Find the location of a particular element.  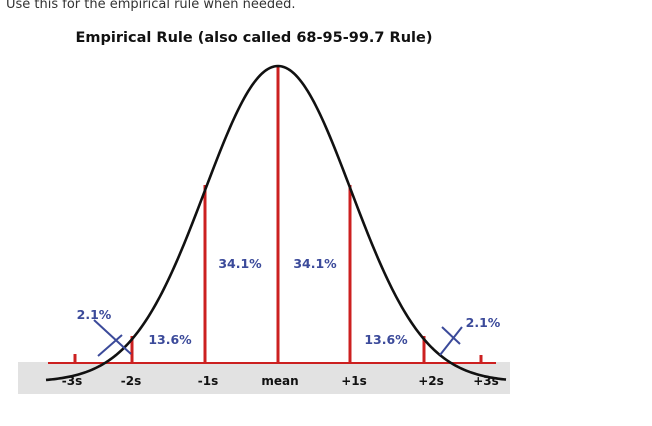

label-right-tail: 2.1% is located at coordinates (483, 322).